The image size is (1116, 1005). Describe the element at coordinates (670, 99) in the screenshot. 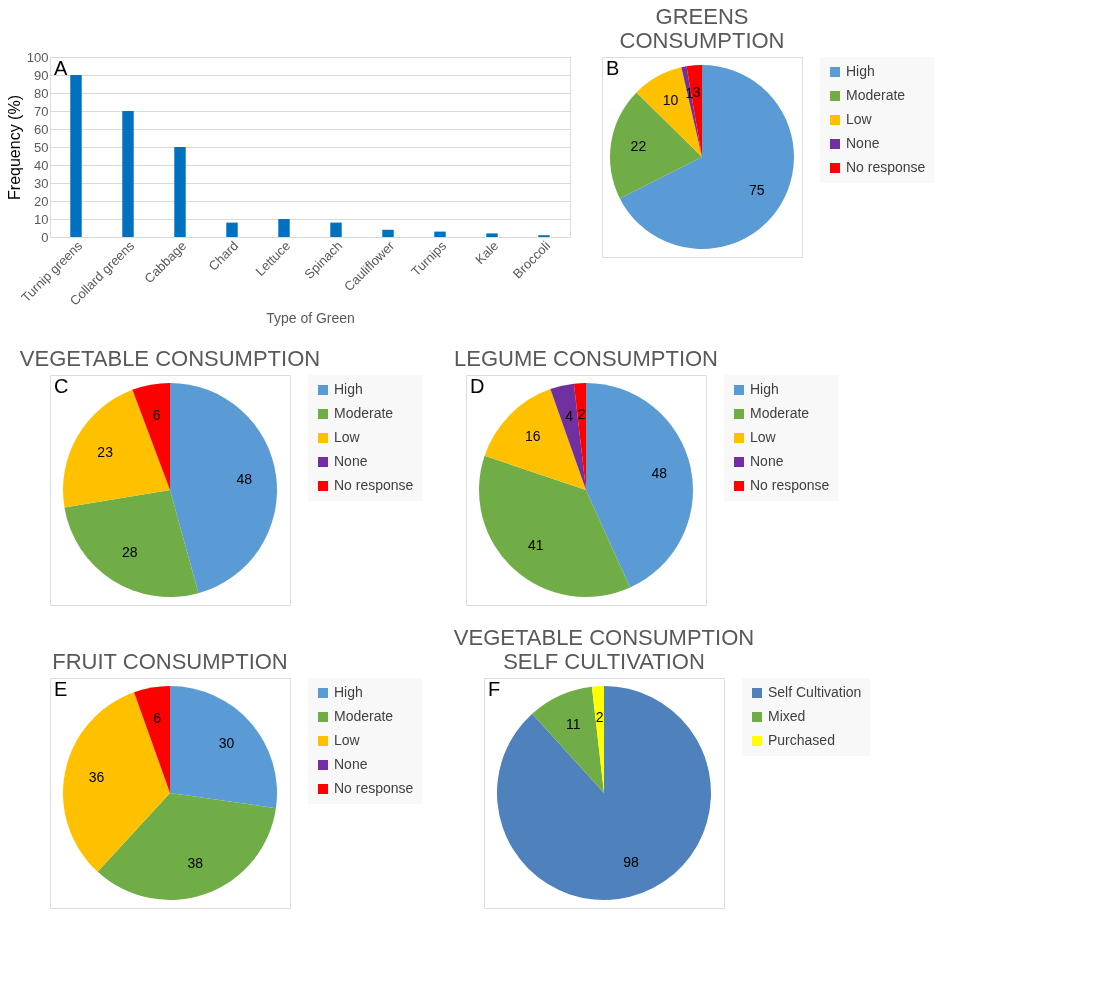

I see `data-label: 10` at that location.